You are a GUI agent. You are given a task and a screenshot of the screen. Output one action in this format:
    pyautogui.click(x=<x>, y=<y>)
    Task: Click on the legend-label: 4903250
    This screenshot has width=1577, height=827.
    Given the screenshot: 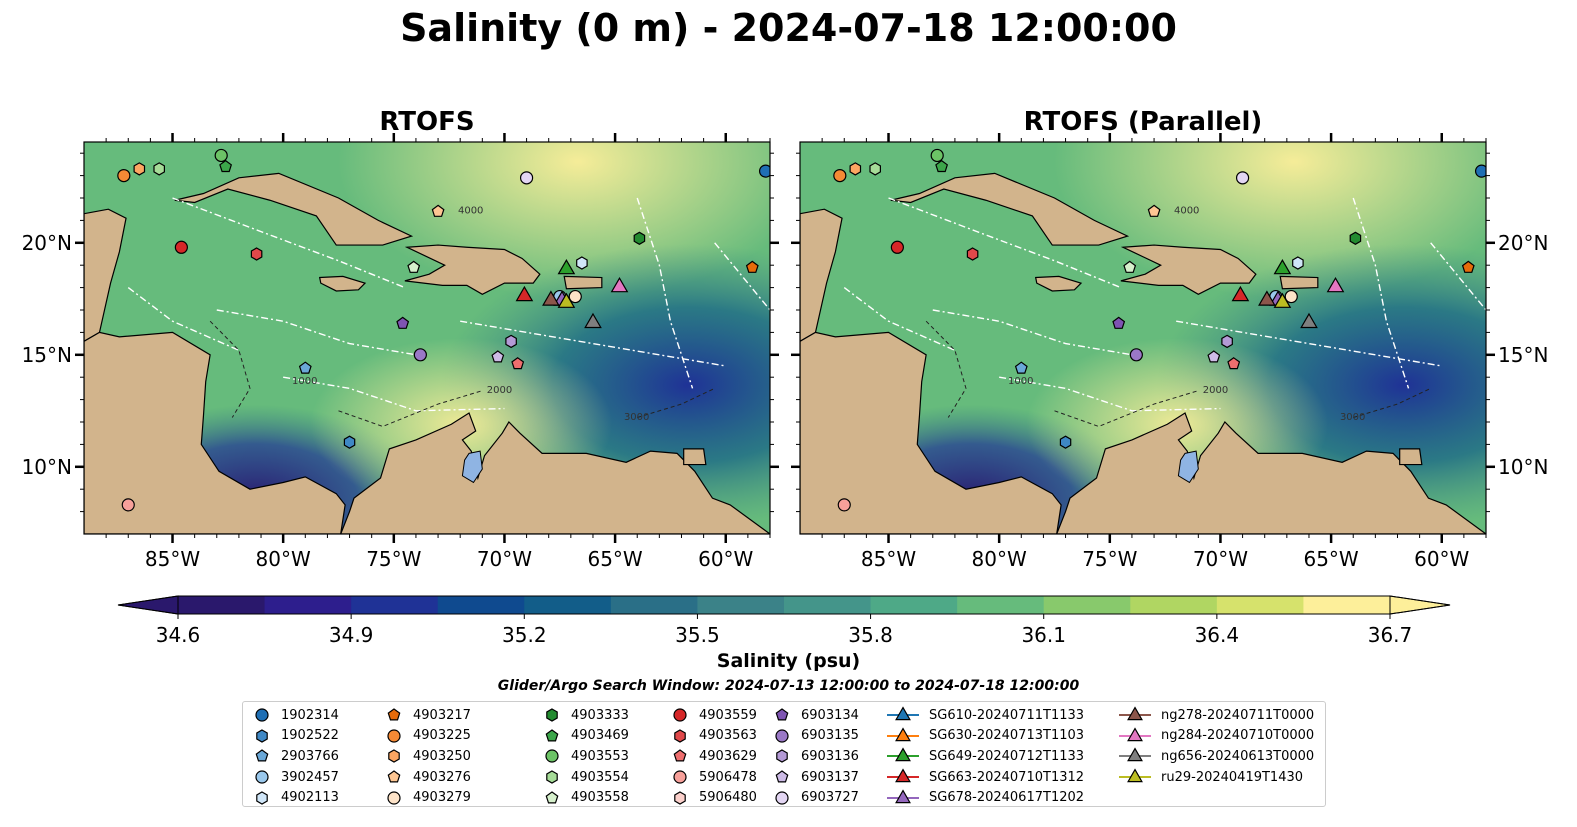 What is the action you would take?
    pyautogui.click(x=442, y=756)
    